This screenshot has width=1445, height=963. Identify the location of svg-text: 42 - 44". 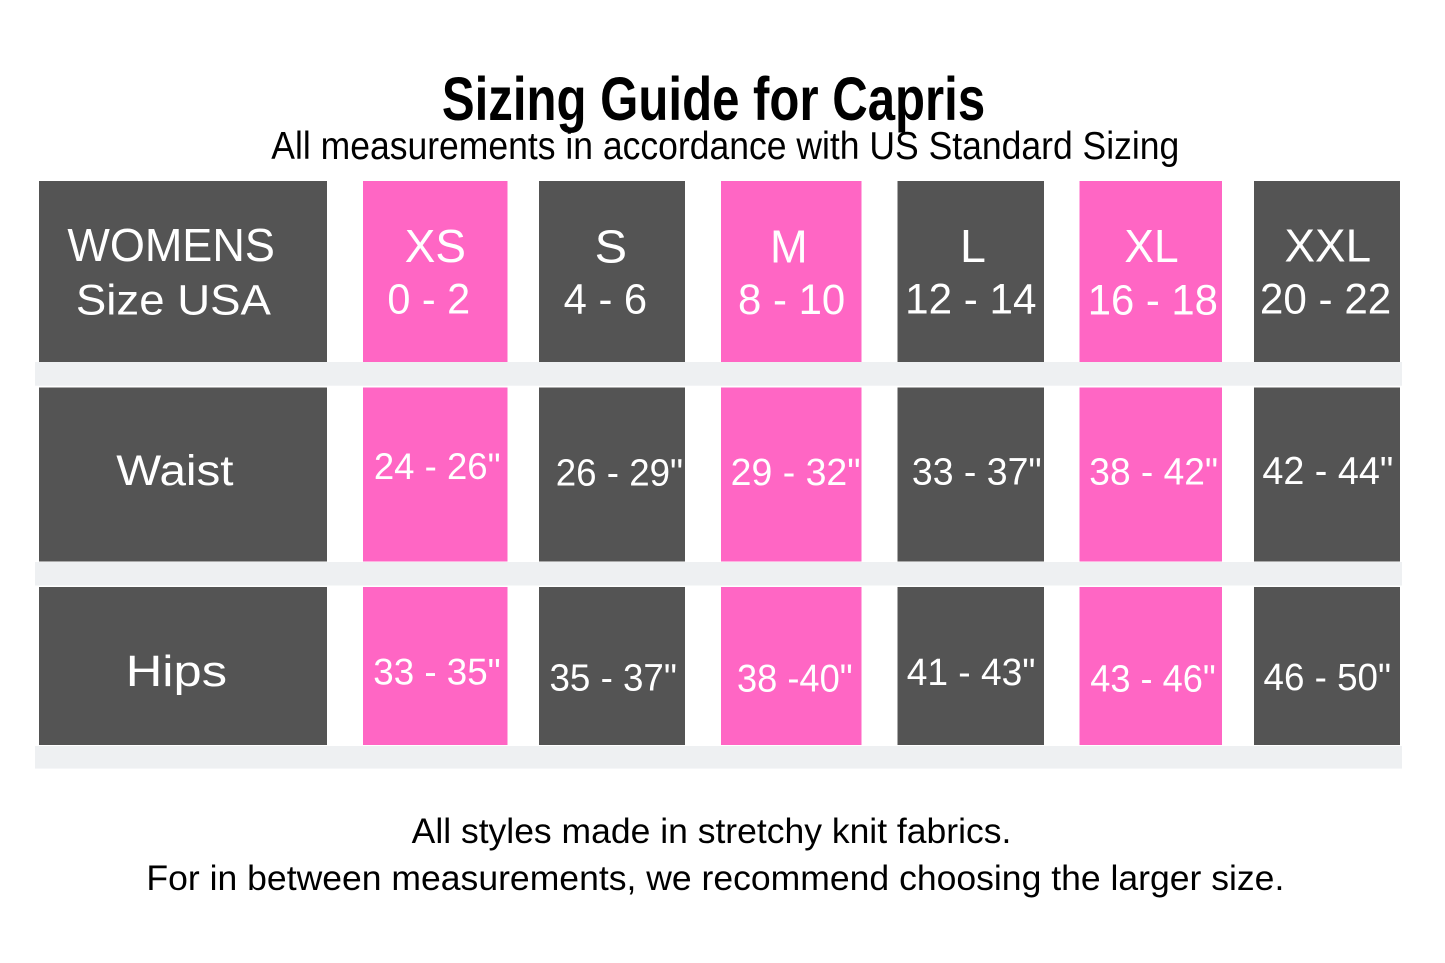
(1327, 471).